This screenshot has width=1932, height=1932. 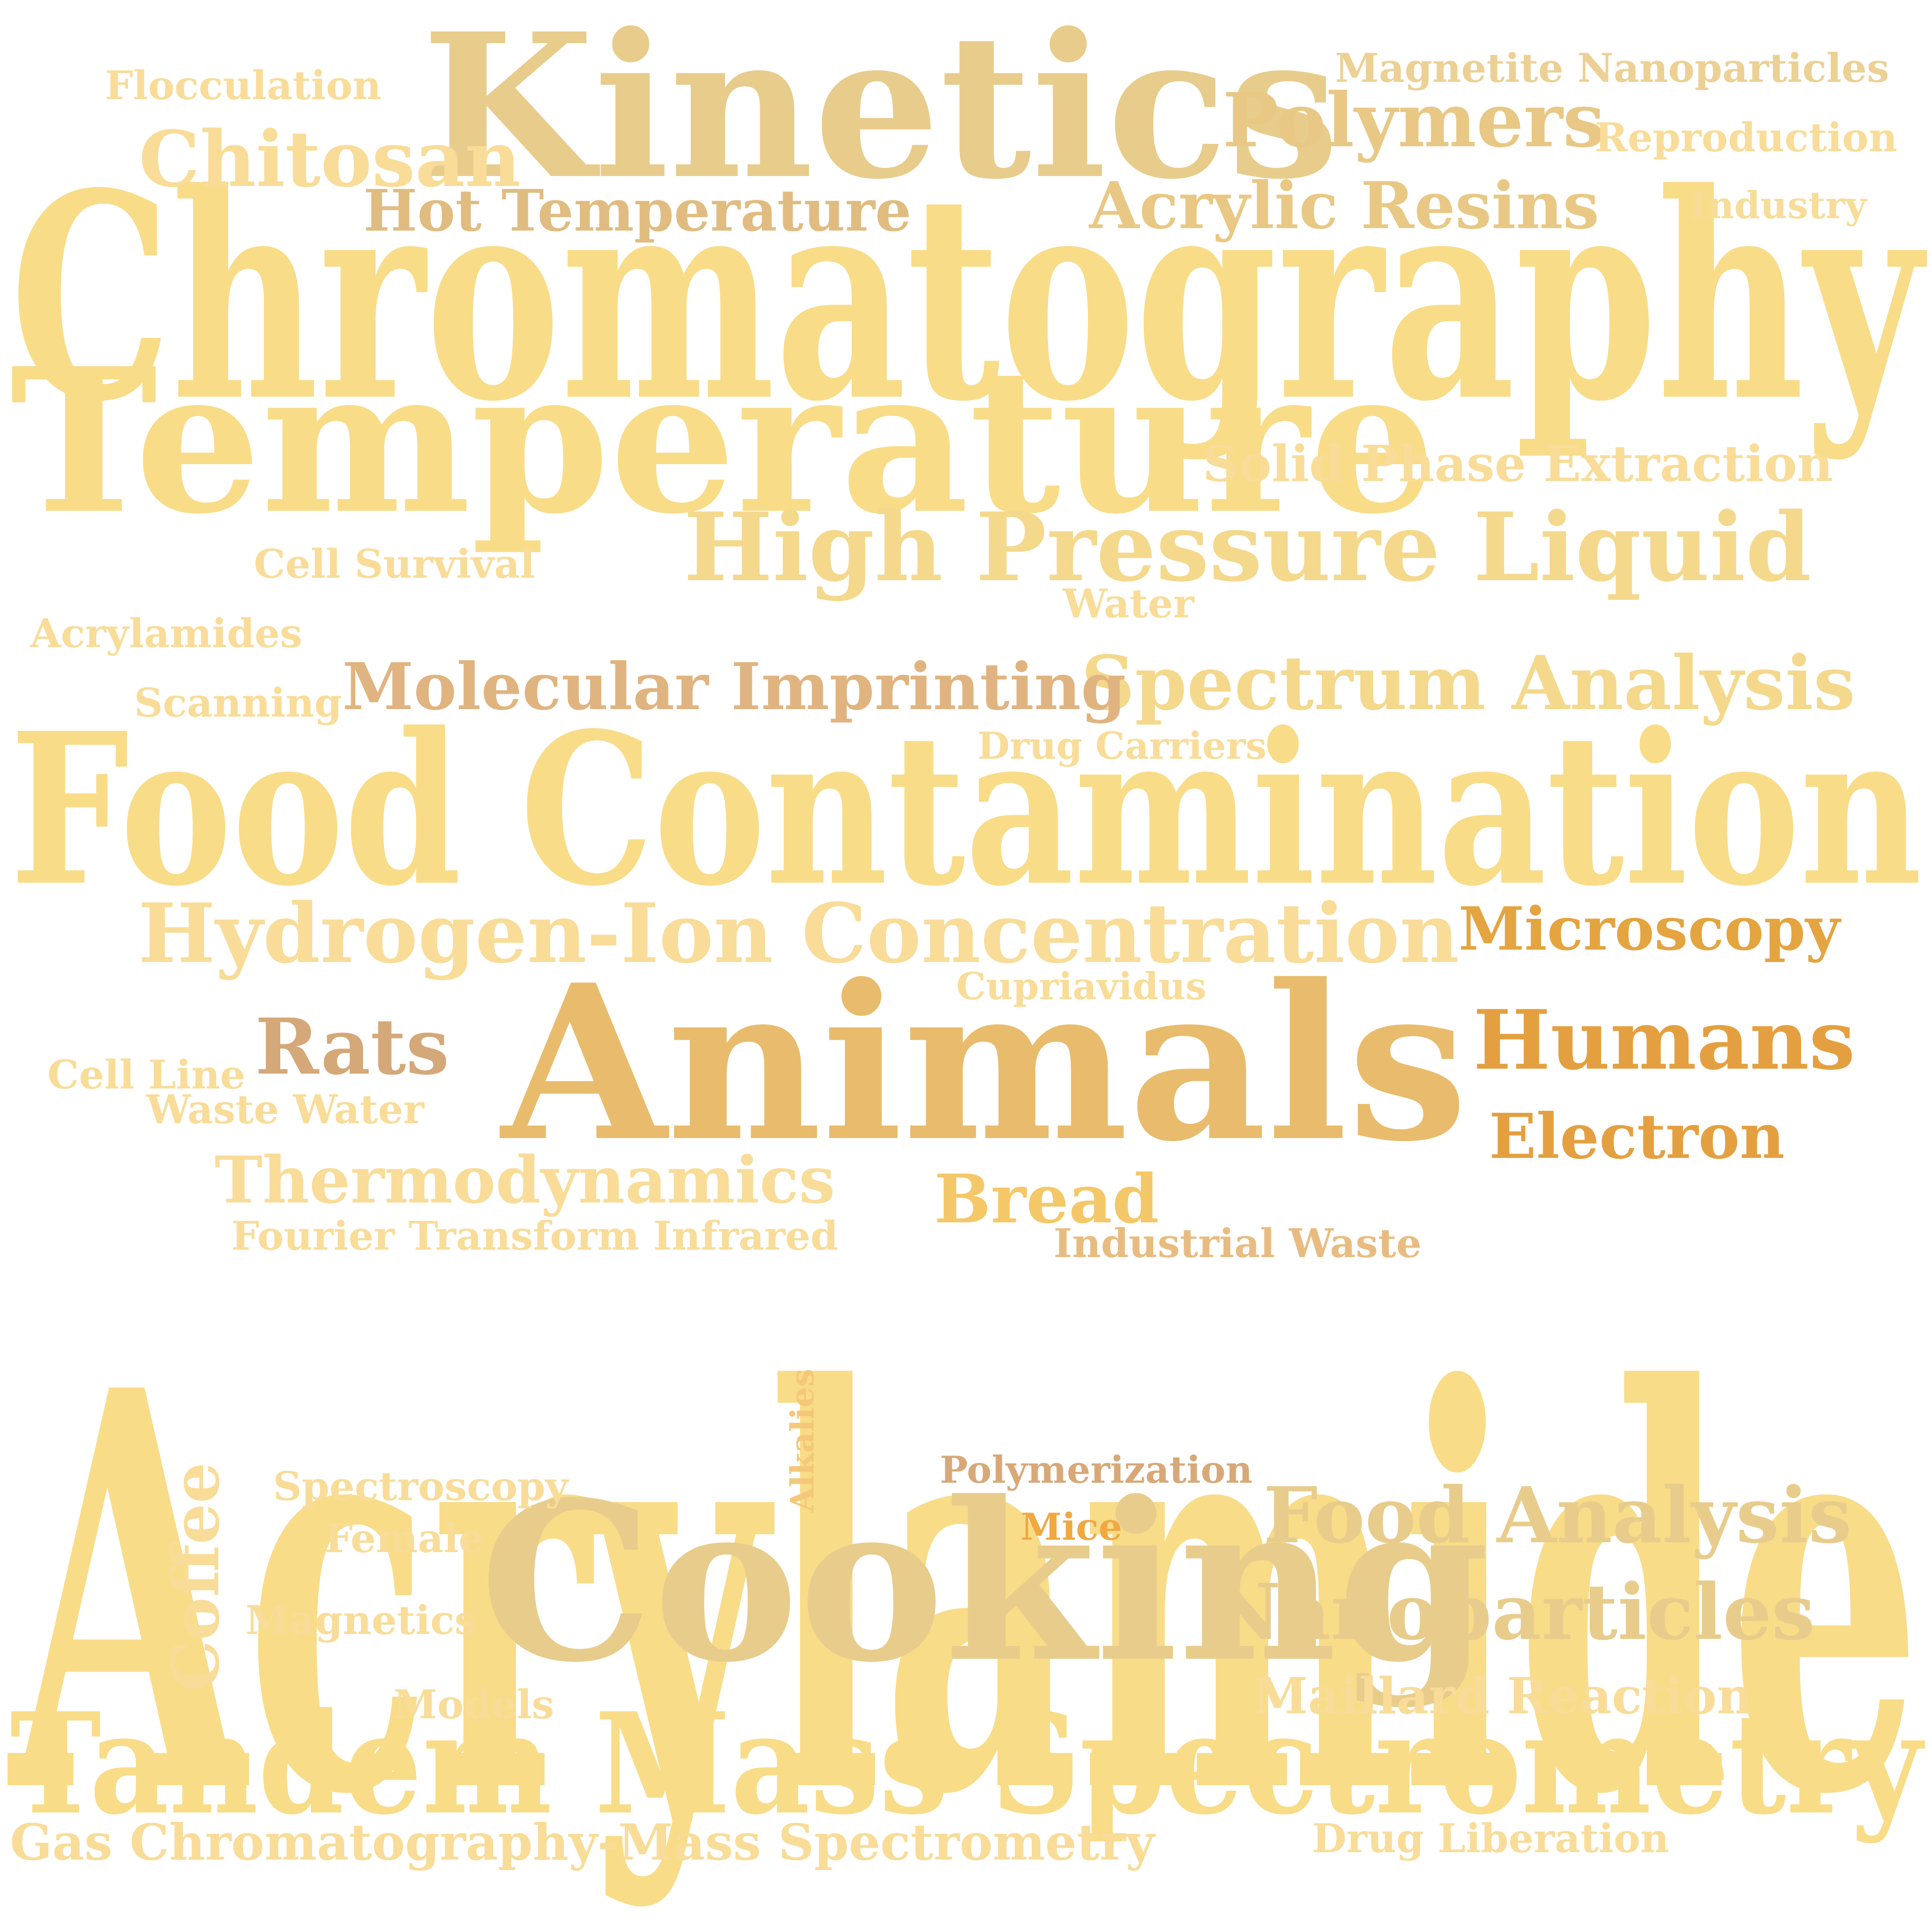 I want to click on word-polymers: Polymers, so click(x=1414, y=120).